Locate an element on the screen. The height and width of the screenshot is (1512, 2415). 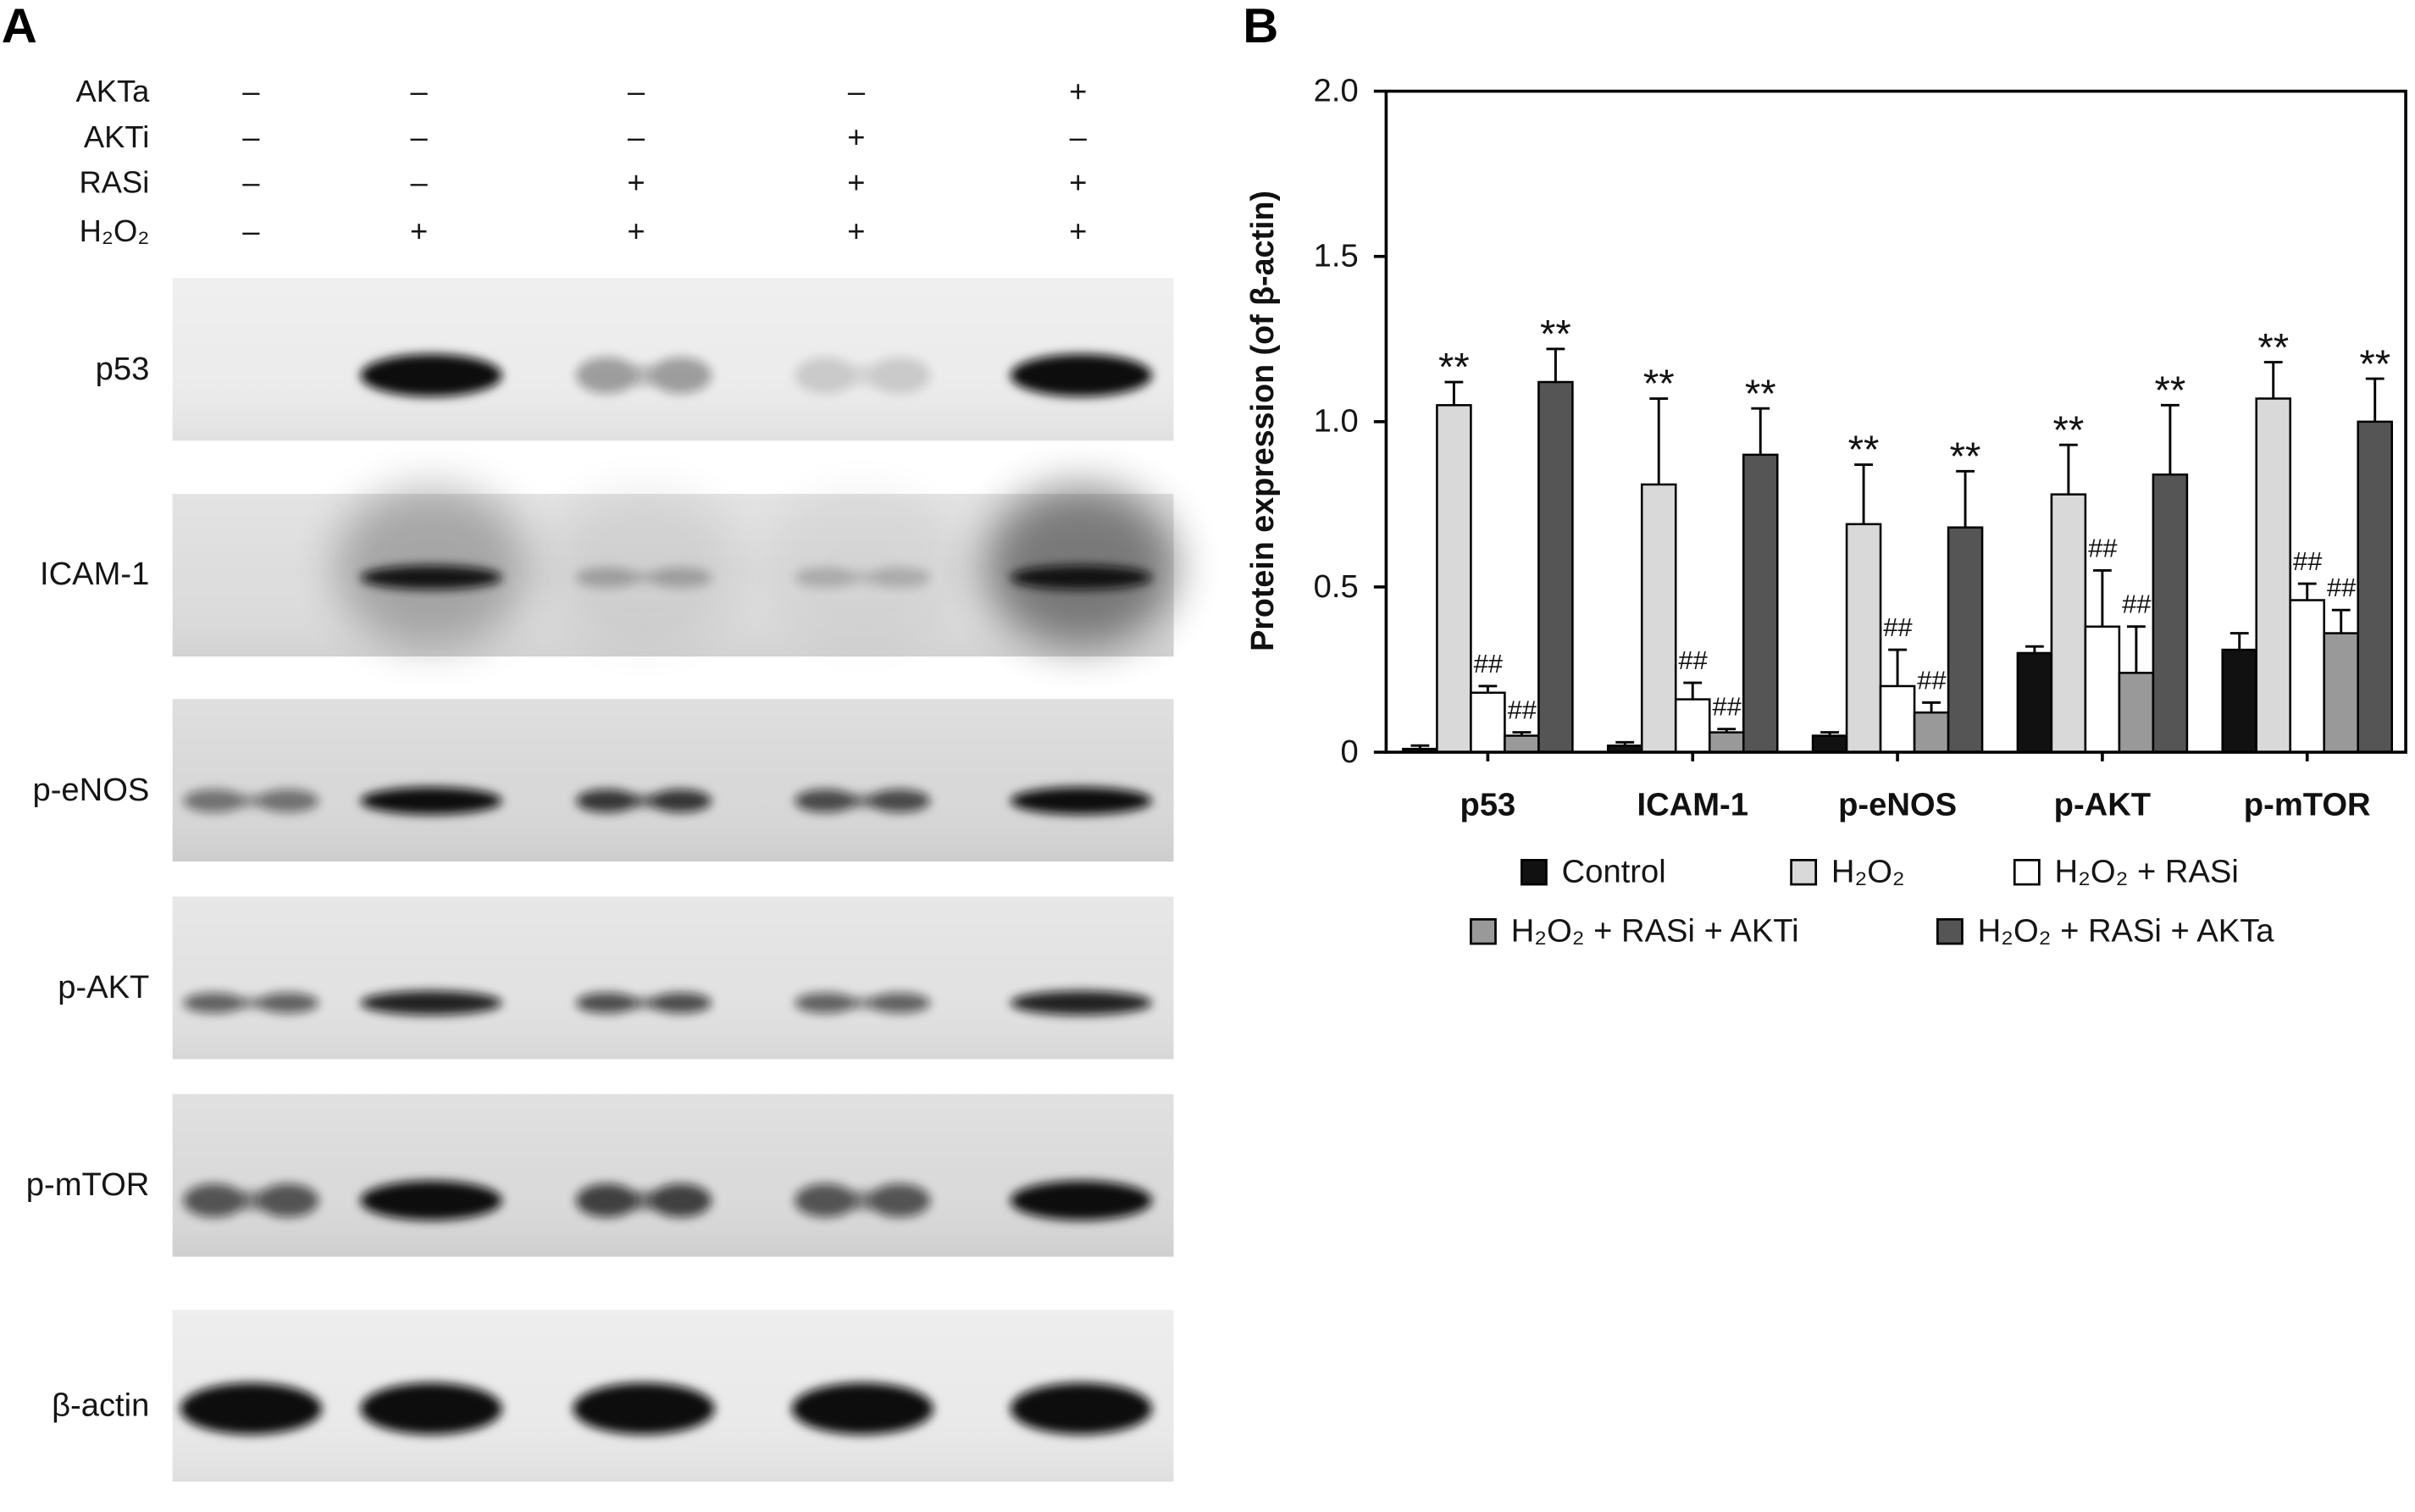
legend-item-h2o2-rasi-akta: H₂O₂ + RASi + AKTa is located at coordinates (2105, 932).